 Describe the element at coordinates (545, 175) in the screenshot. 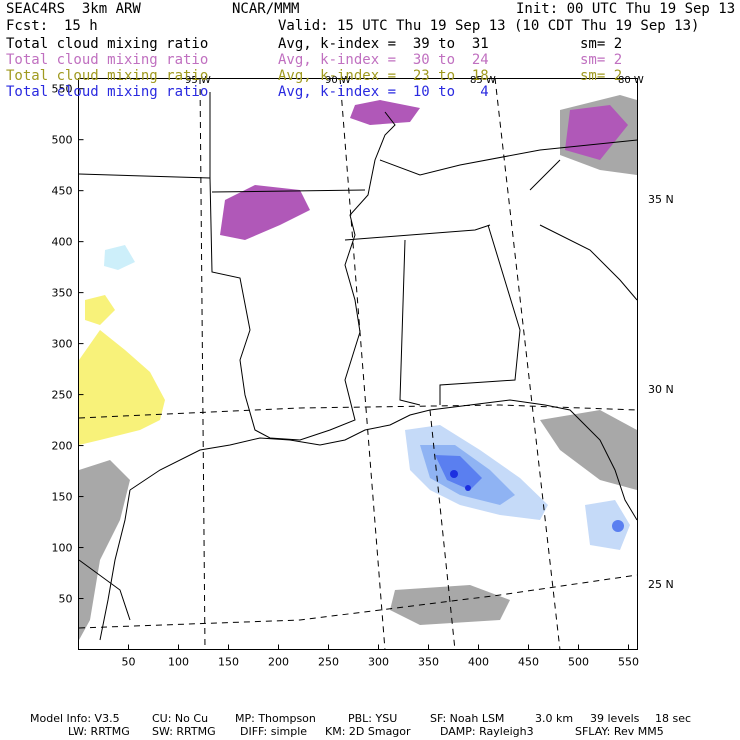

I see `state-border-va` at that location.